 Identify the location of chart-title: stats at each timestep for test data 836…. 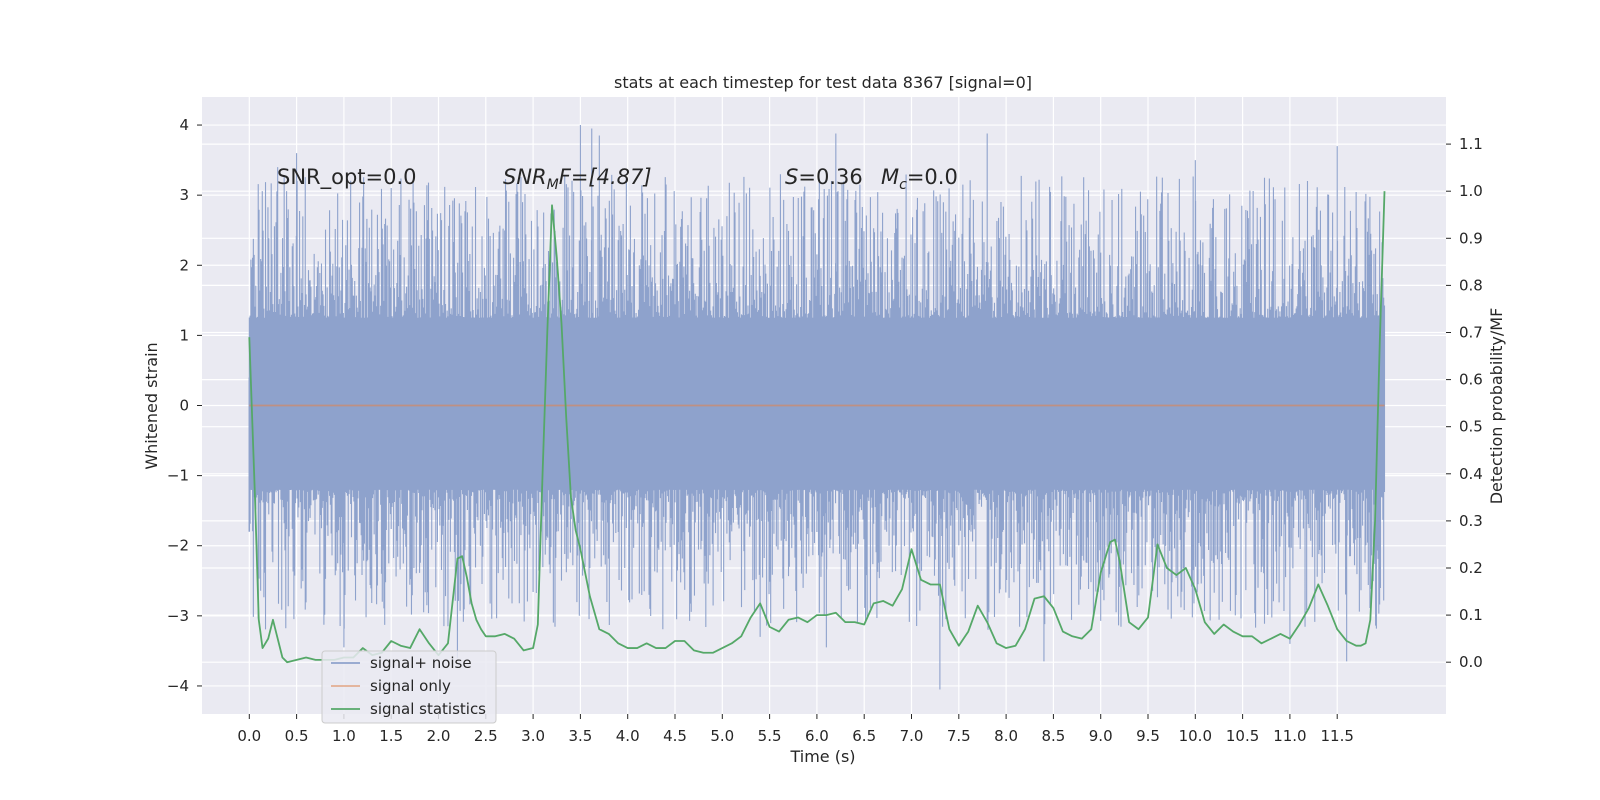
(823, 82).